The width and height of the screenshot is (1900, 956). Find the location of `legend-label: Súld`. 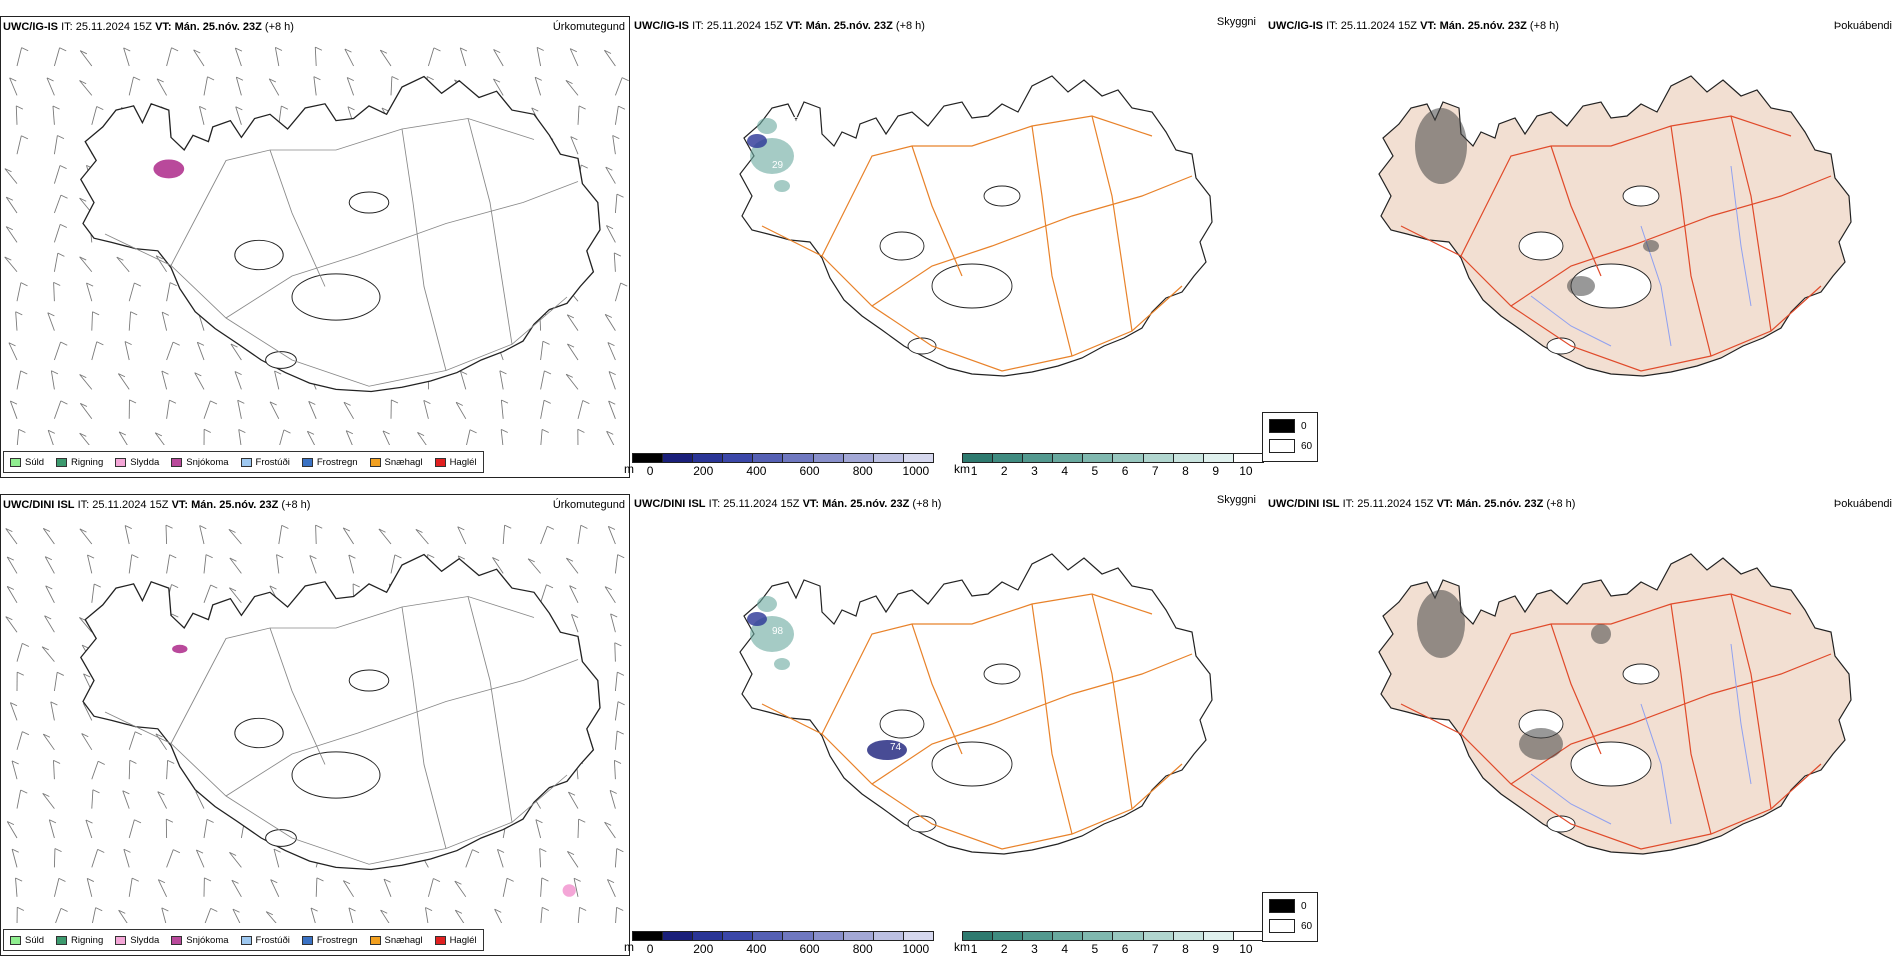

legend-label: Súld is located at coordinates (34, 462).